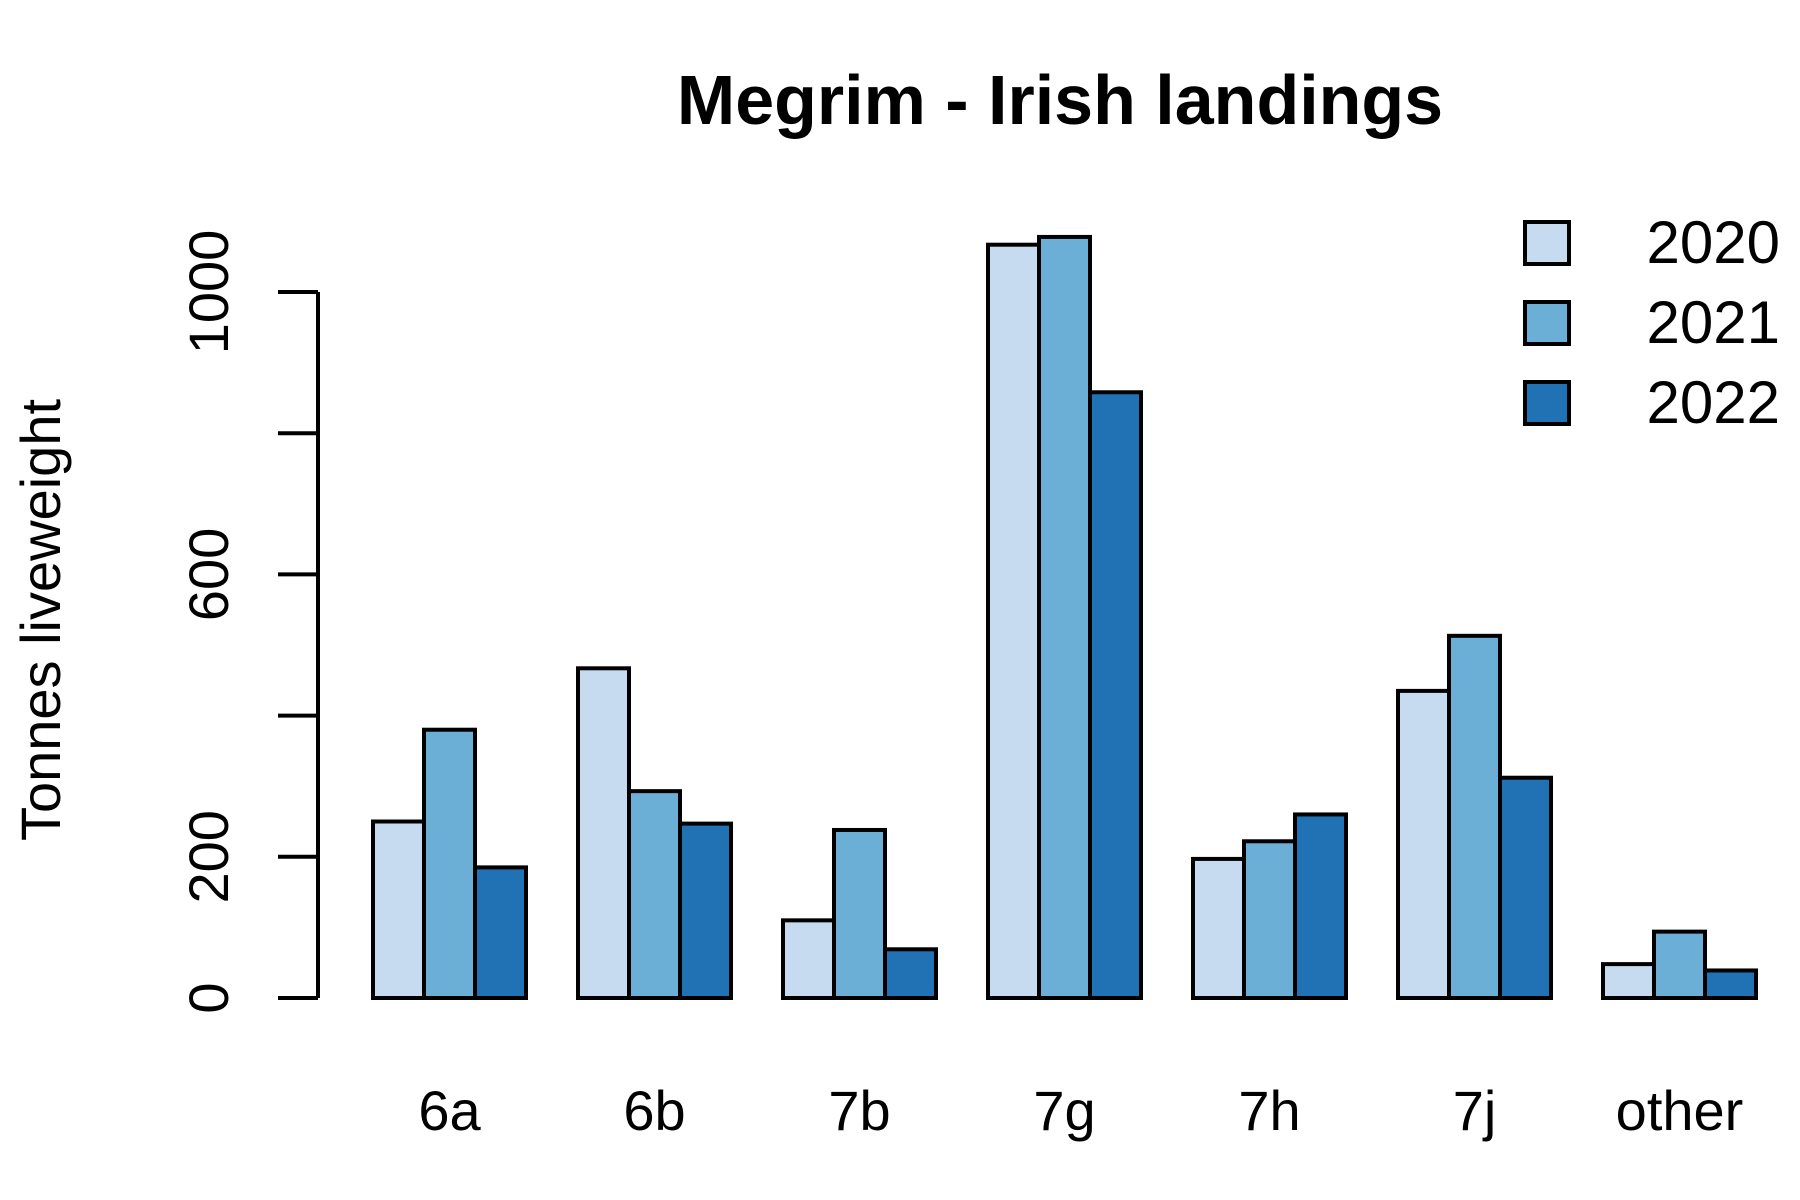  I want to click on x-tick-label: 7h, so click(1269, 1110).